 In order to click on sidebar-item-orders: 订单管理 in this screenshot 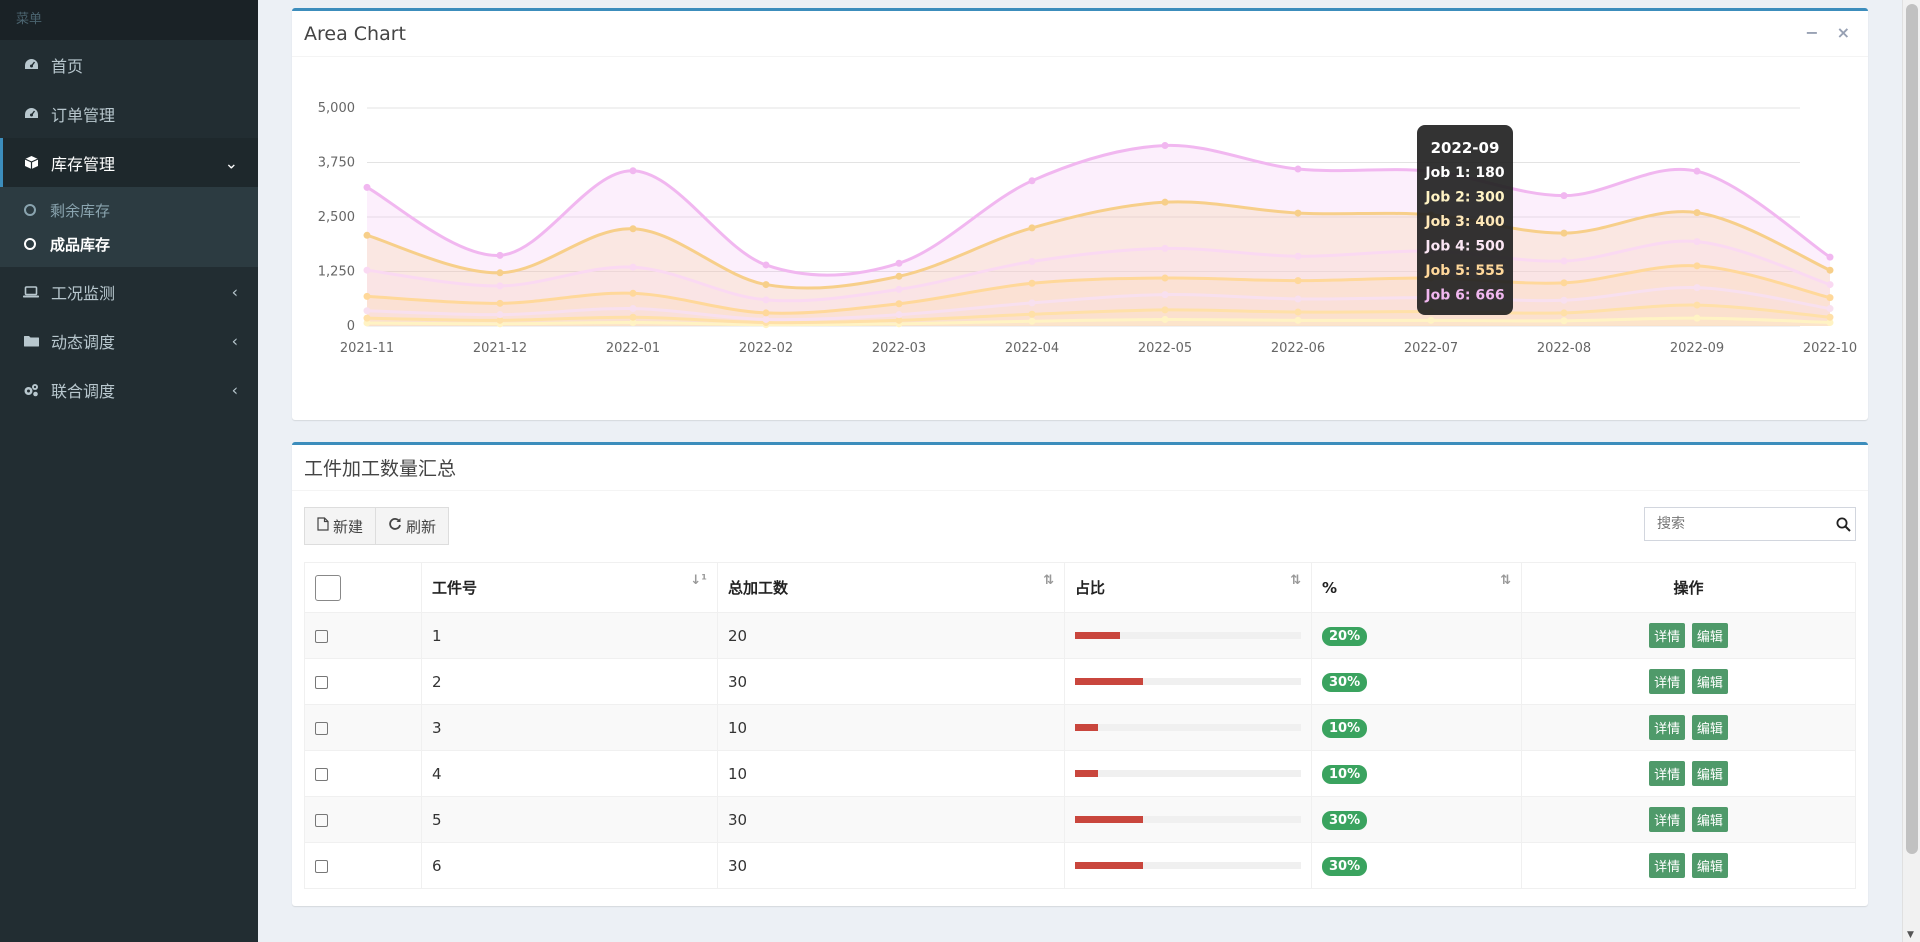, I will do `click(129, 113)`.